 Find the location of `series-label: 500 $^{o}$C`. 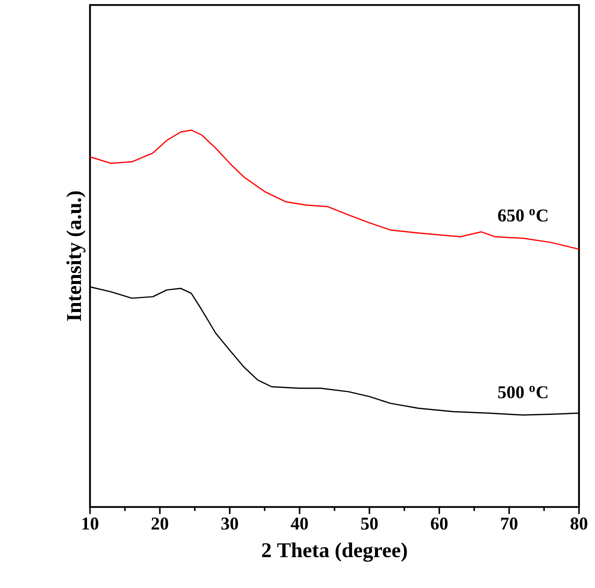

series-label: 500 $^{o}$C is located at coordinates (523, 392).